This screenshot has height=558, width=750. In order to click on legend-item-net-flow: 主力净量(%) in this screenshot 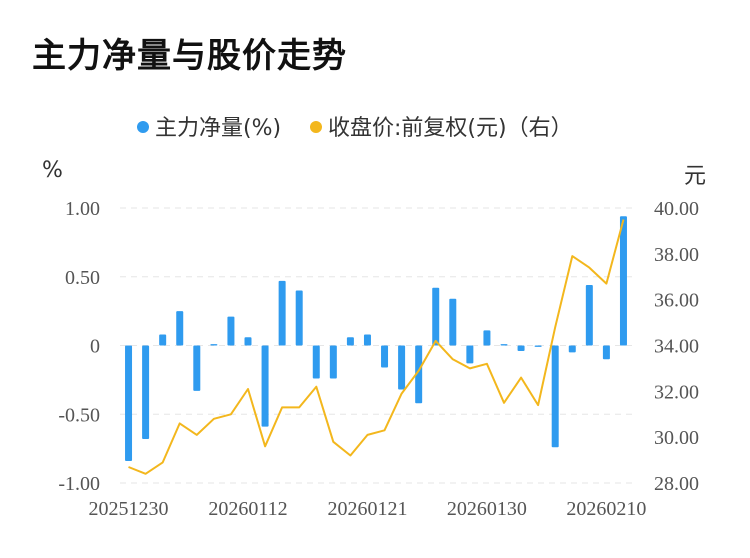, I will do `click(209, 126)`.